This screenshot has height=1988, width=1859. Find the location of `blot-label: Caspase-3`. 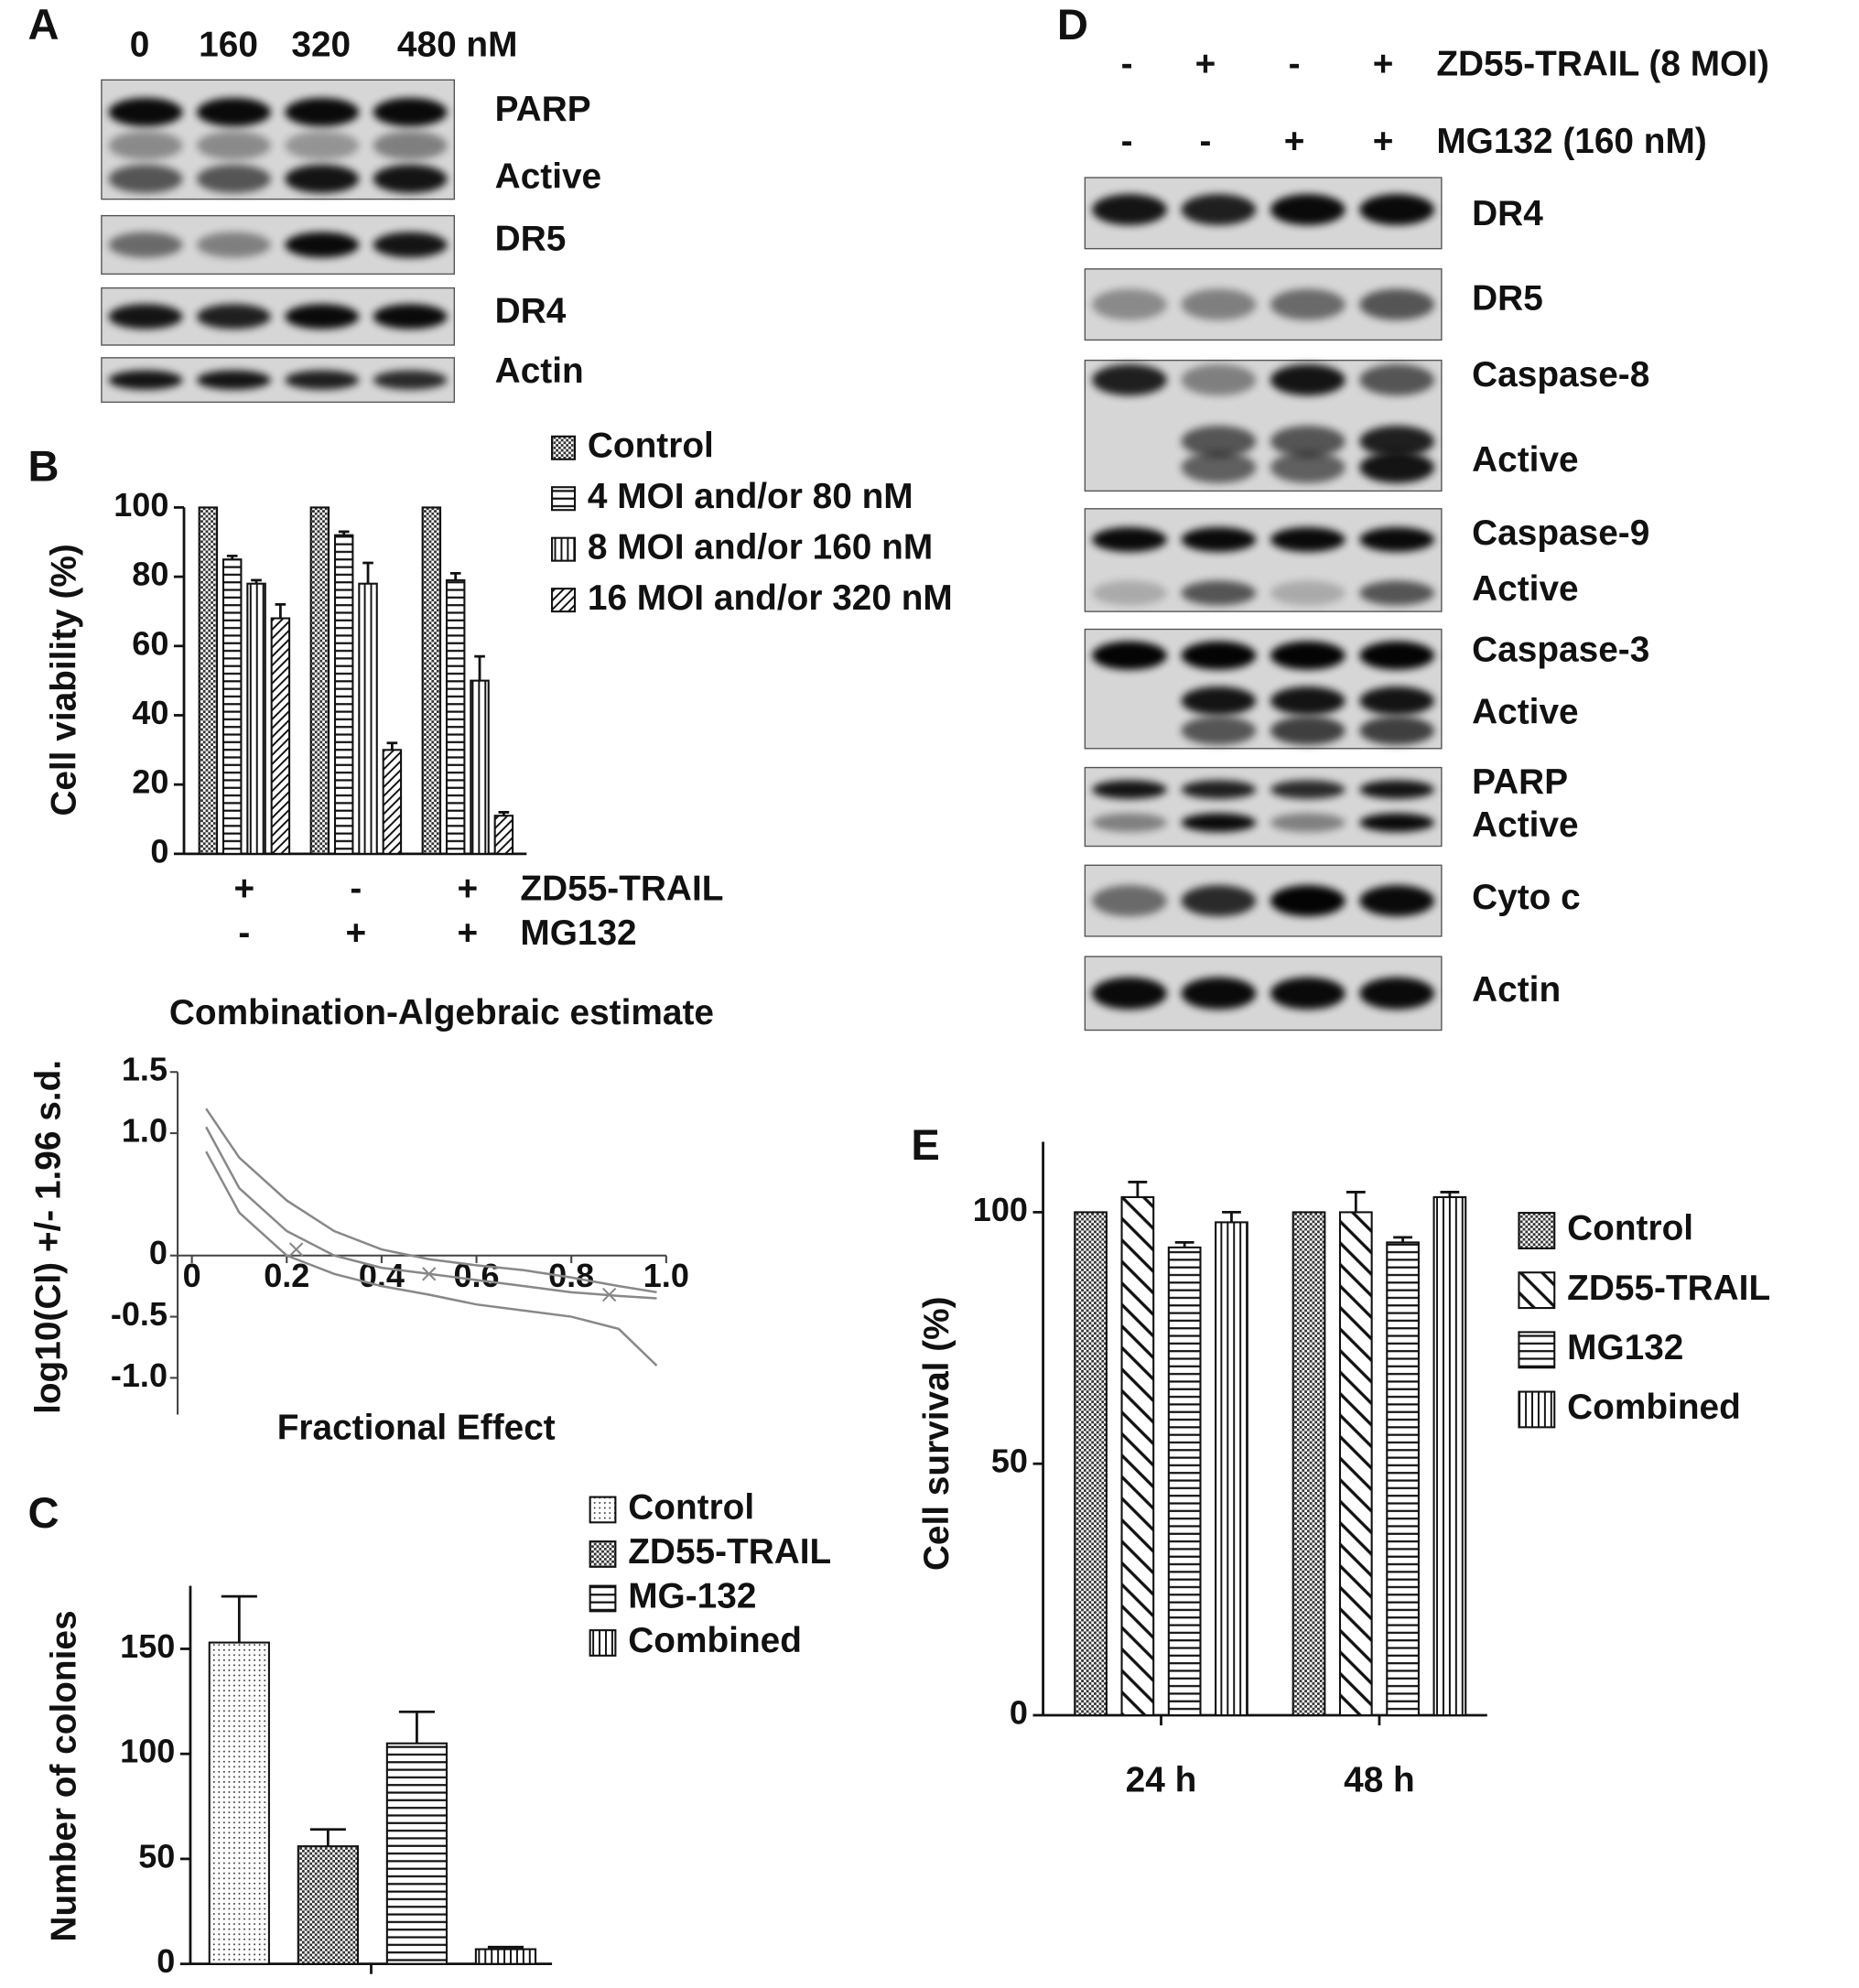

blot-label: Caspase-3 is located at coordinates (1560, 650).